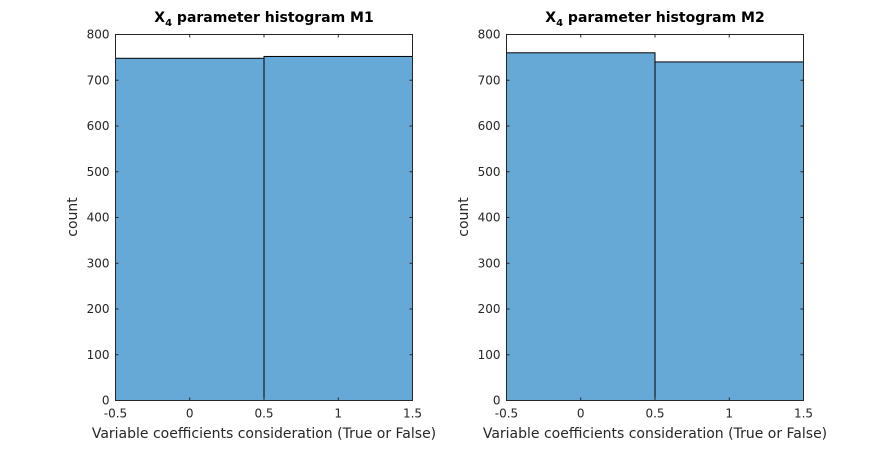 This screenshot has height=450, width=888. Describe the element at coordinates (263, 19) in the screenshot. I see `chart-title: X4 parameter histogram M1` at that location.